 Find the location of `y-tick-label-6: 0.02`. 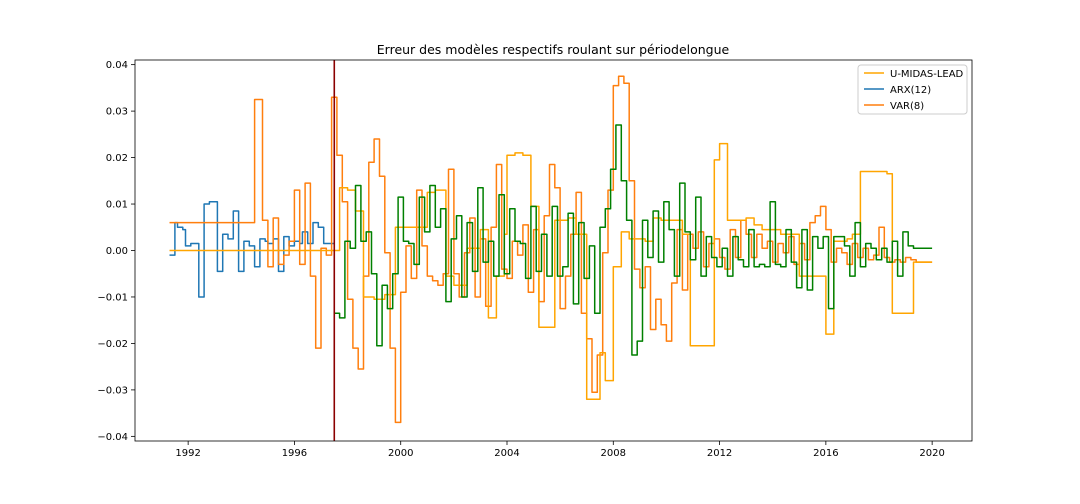

y-tick-label-6: 0.02 is located at coordinates (117, 158).